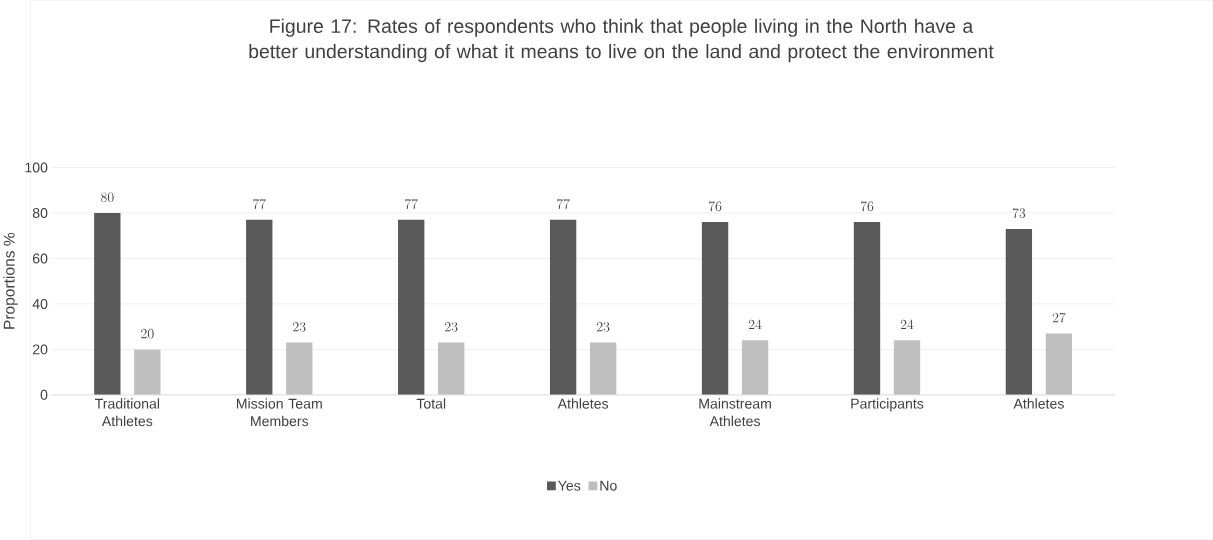 Image resolution: width=1213 pixels, height=540 pixels. Describe the element at coordinates (44, 394) in the screenshot. I see `y-tick-label: 0` at that location.